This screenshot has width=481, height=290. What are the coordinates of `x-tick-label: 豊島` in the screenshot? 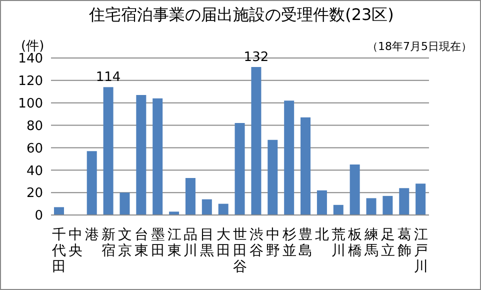 It's located at (305, 243).